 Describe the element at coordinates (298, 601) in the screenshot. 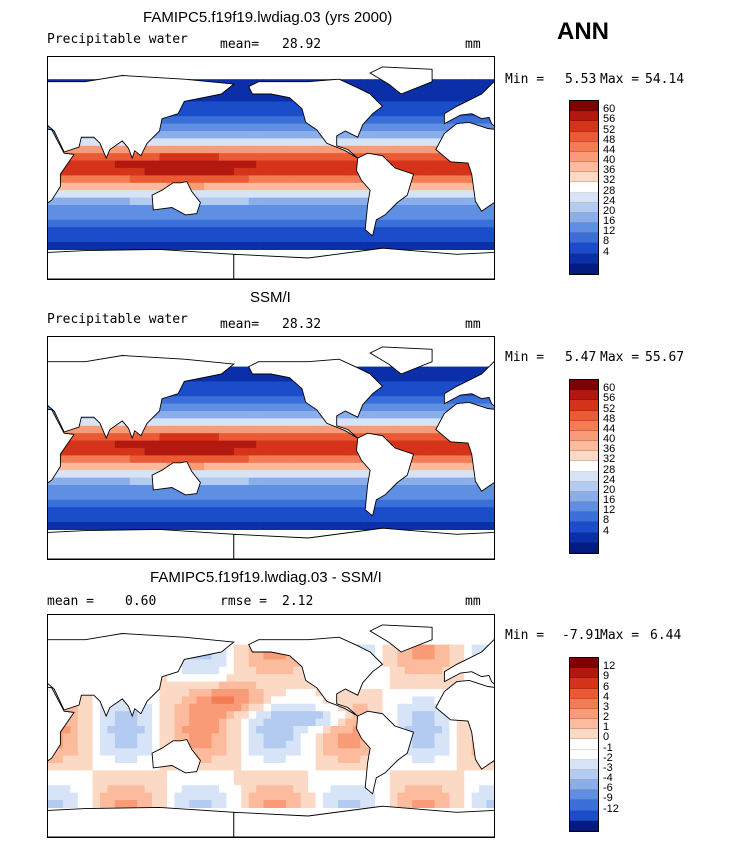

I see `panel-3-rmse-value: 2.12` at that location.